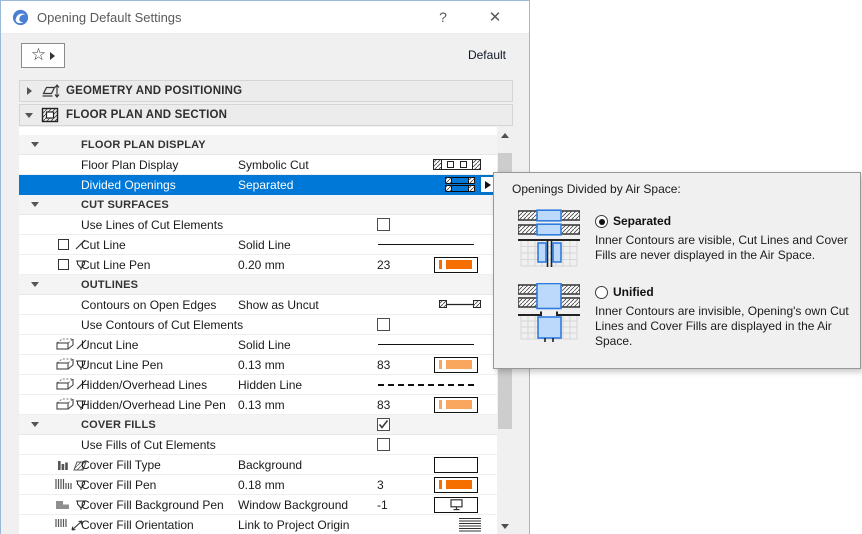  Describe the element at coordinates (456, 504) in the screenshot. I see `window-background-swatch` at that location.